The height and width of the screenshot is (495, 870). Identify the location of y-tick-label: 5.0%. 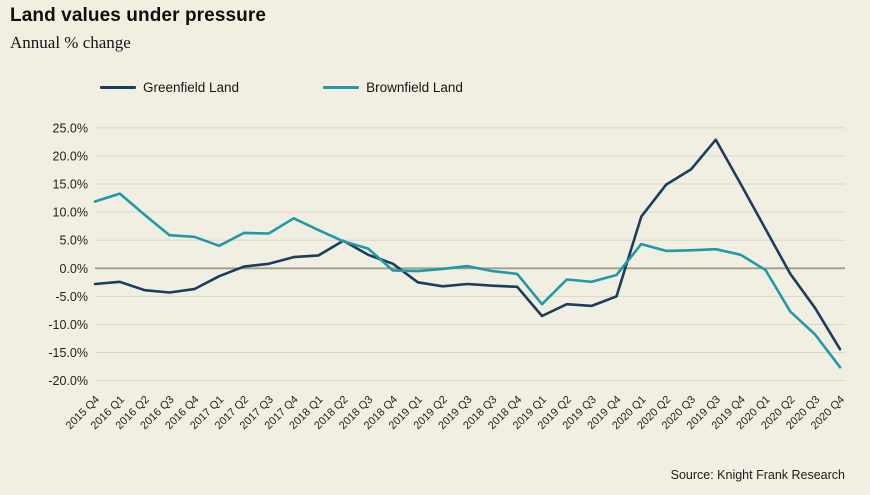
(74, 241).